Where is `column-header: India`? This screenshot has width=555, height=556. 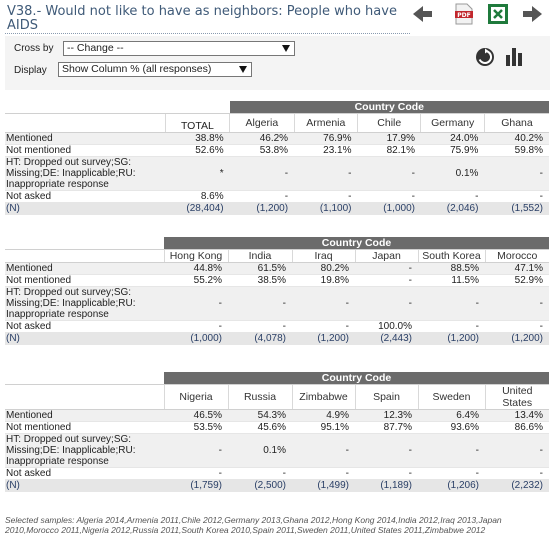
column-header: India is located at coordinates (259, 256).